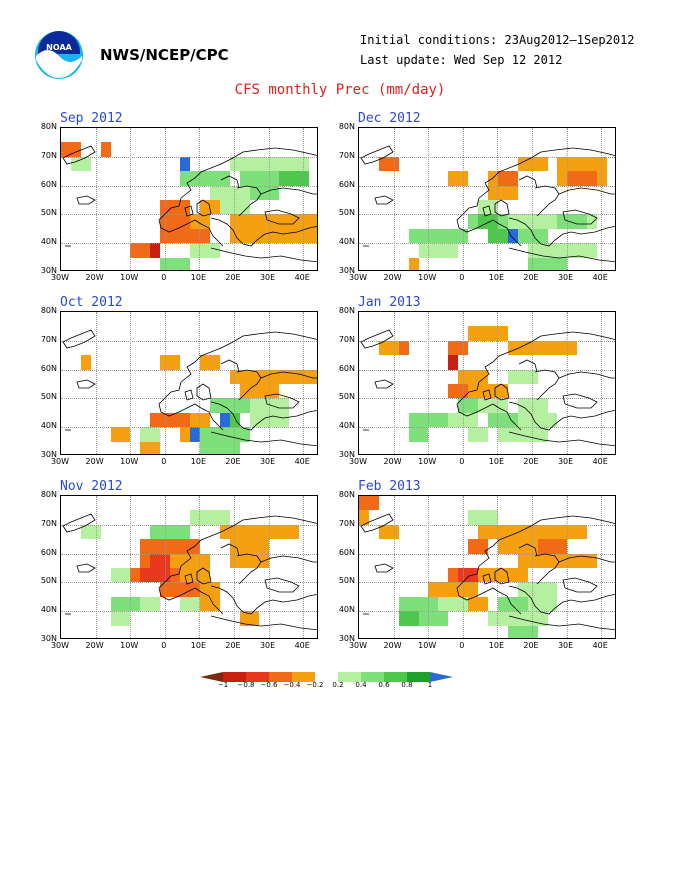 The image size is (680, 880). I want to click on colorbar-label: 0.6, so click(384, 685).